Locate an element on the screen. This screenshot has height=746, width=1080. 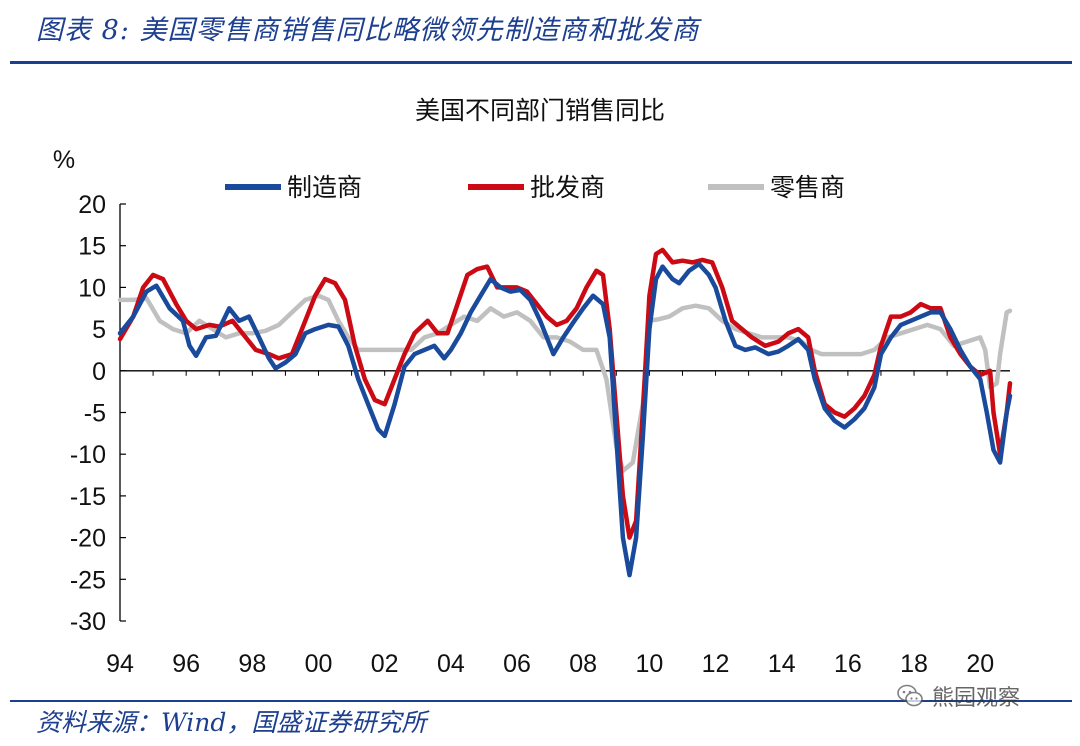
x-tick-label: 12 is located at coordinates (716, 664).